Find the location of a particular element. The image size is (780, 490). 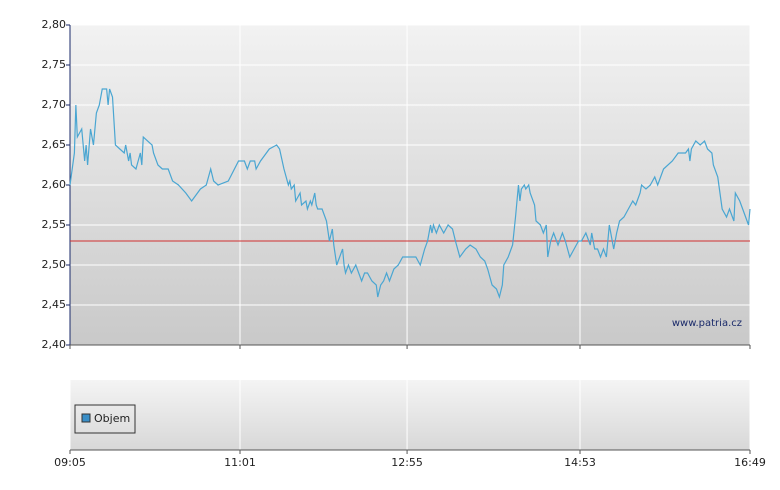

legend-label: Objem is located at coordinates (112, 418).